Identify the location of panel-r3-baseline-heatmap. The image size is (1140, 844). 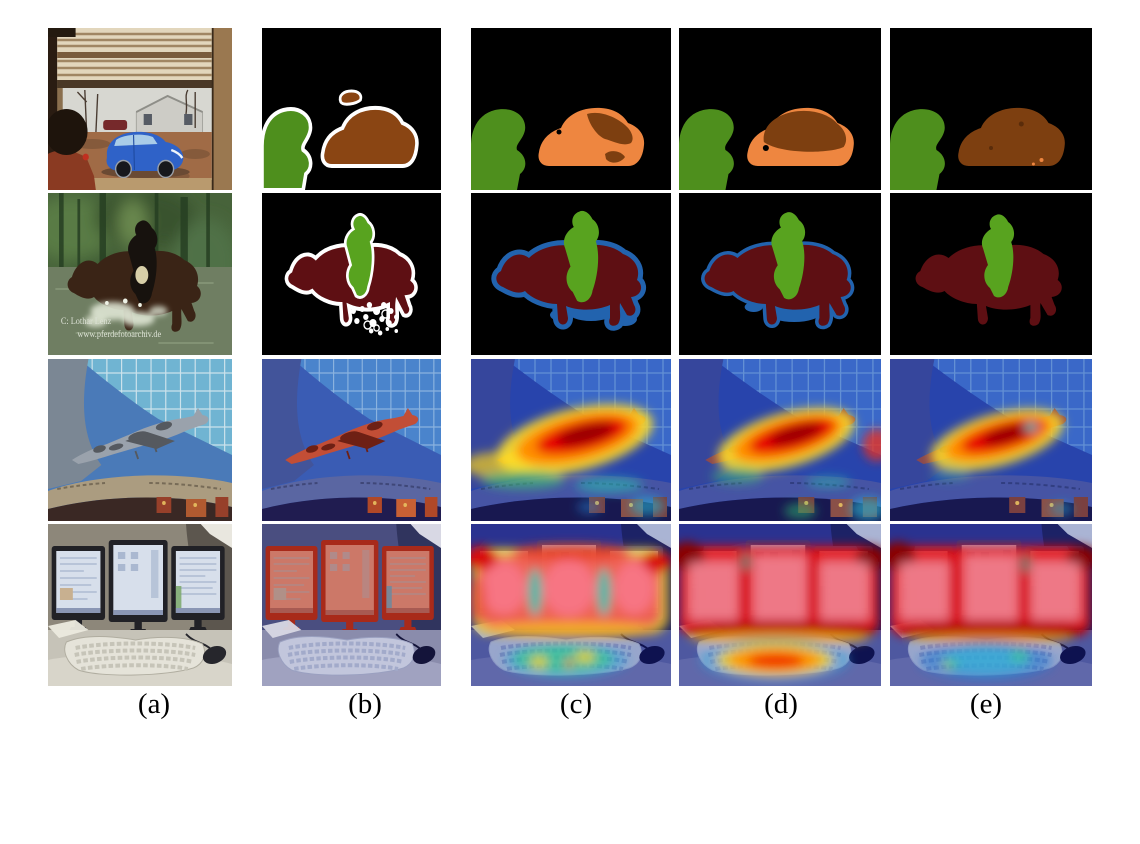
(571, 440).